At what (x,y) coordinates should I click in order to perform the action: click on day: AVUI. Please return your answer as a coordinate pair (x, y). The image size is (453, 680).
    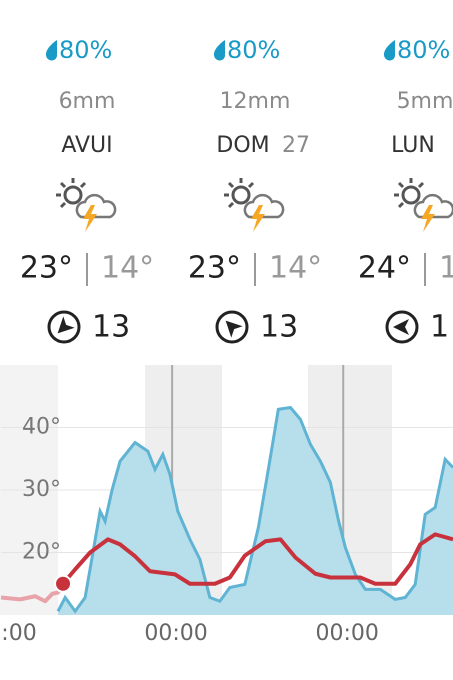
    Looking at the image, I should click on (86, 145).